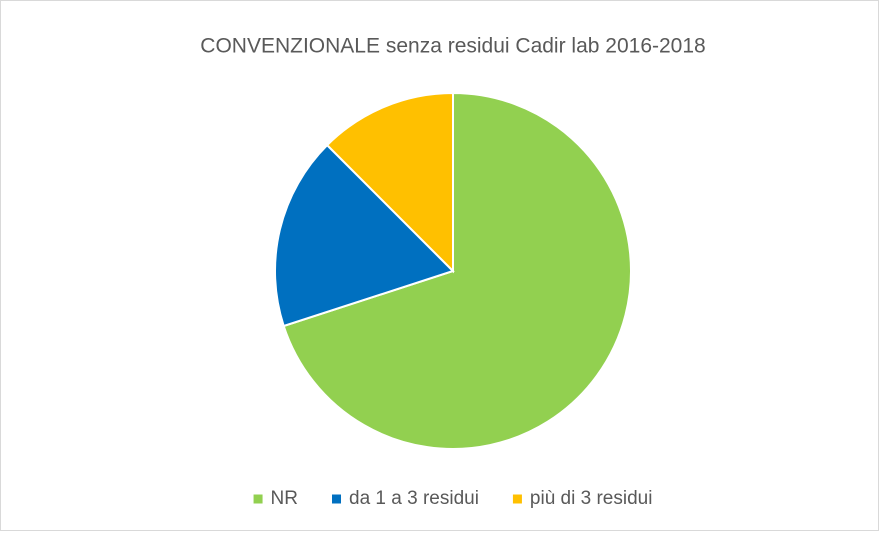 Image resolution: width=884 pixels, height=534 pixels. I want to click on legend-label: NR, so click(284, 498).